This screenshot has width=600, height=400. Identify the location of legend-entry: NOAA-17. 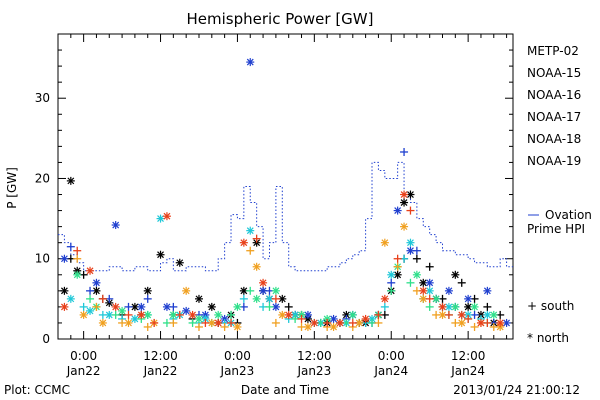
(554, 117).